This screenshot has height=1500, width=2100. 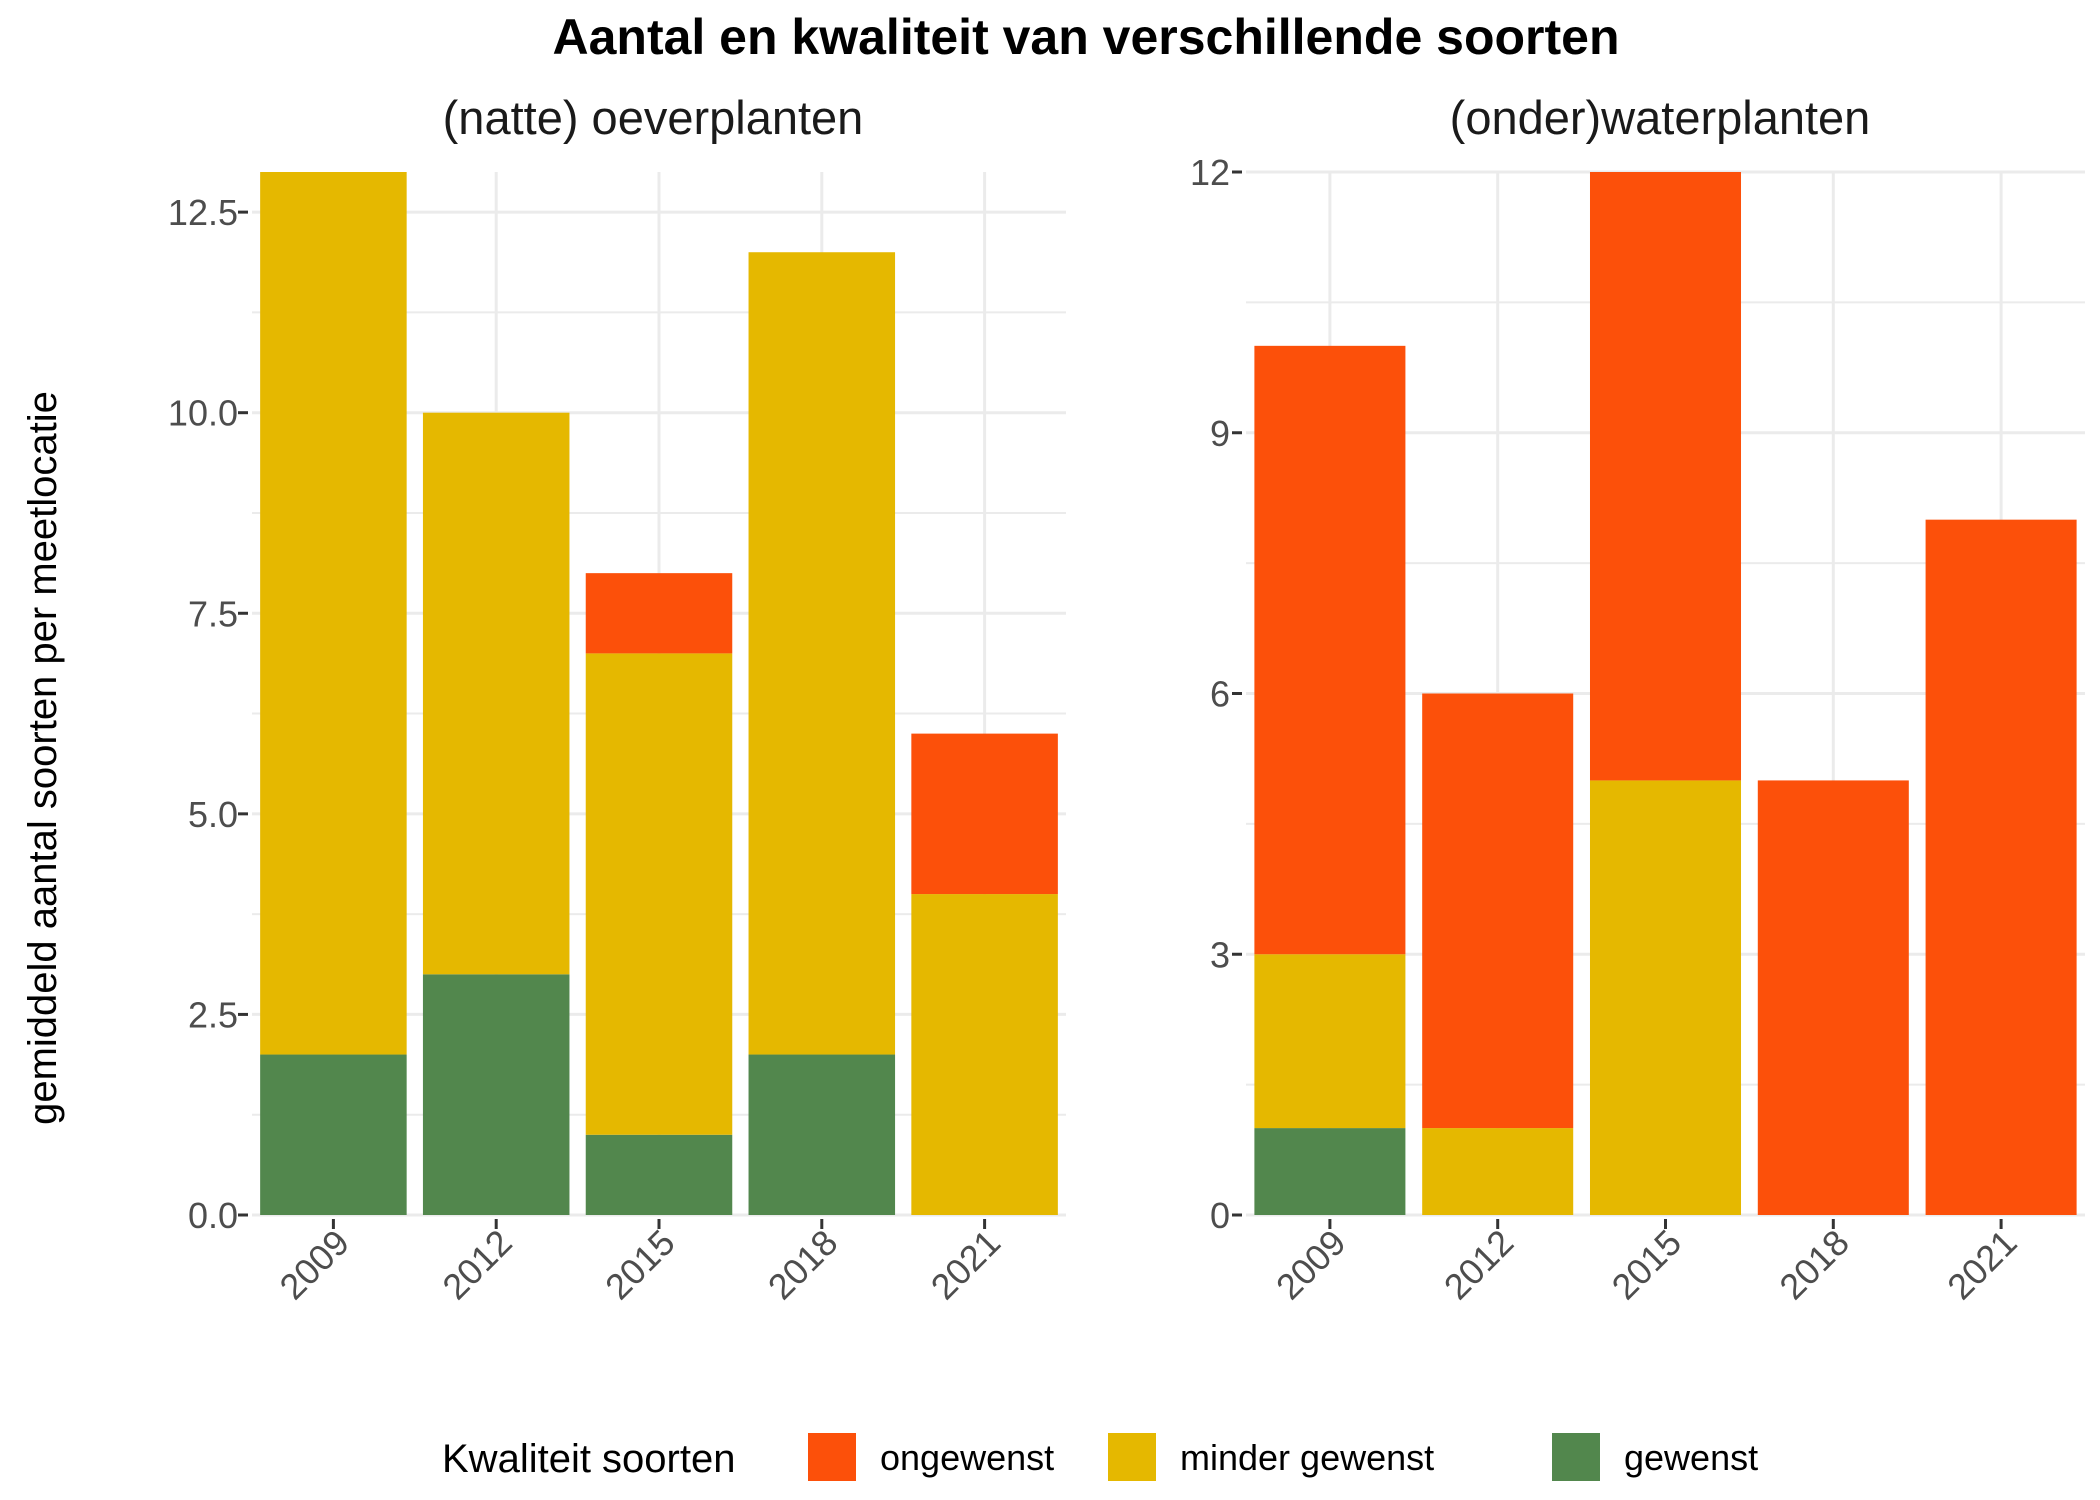 What do you see at coordinates (822, 653) in the screenshot?
I see `bar-oeverplanten-2018-minder-gewenst` at bounding box center [822, 653].